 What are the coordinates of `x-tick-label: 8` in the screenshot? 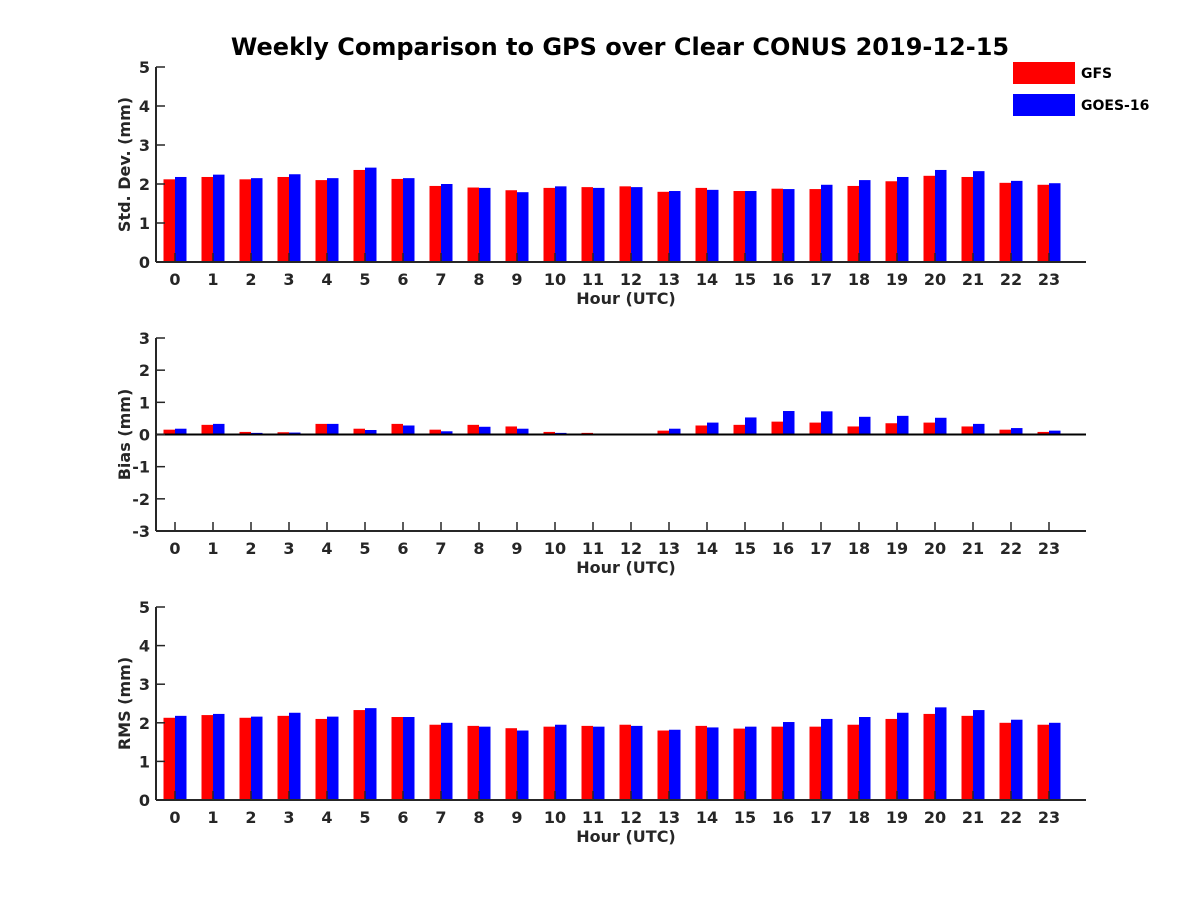 It's located at (478, 817).